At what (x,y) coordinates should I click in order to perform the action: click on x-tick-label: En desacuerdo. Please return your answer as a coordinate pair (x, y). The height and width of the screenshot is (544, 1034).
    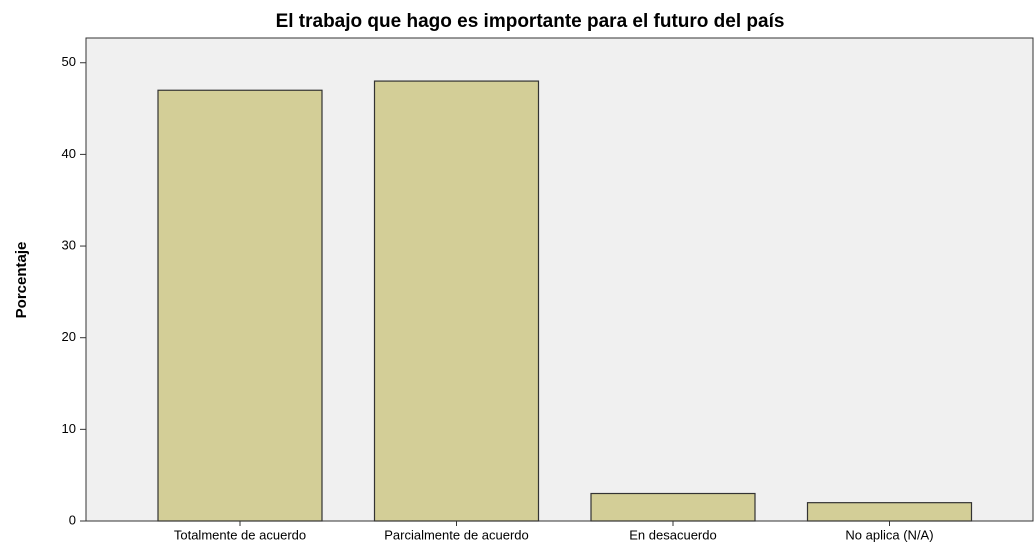
    Looking at the image, I should click on (672, 534).